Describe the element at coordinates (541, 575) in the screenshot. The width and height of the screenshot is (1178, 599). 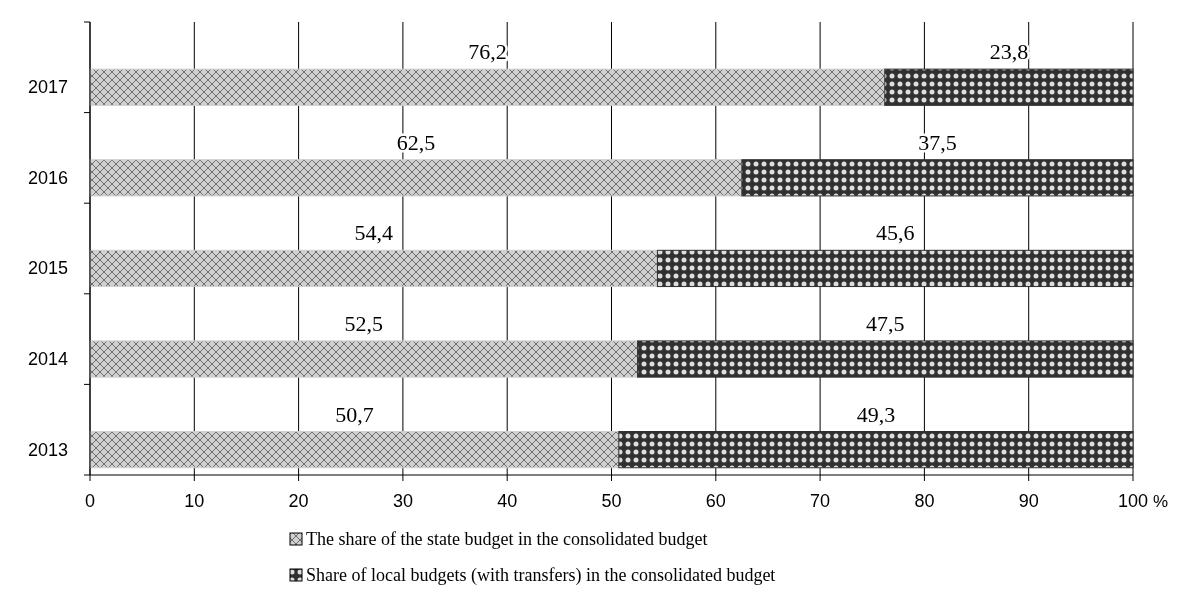
I see `legend-label: Share of local budgets (with transfers) in the consolidated budget` at that location.